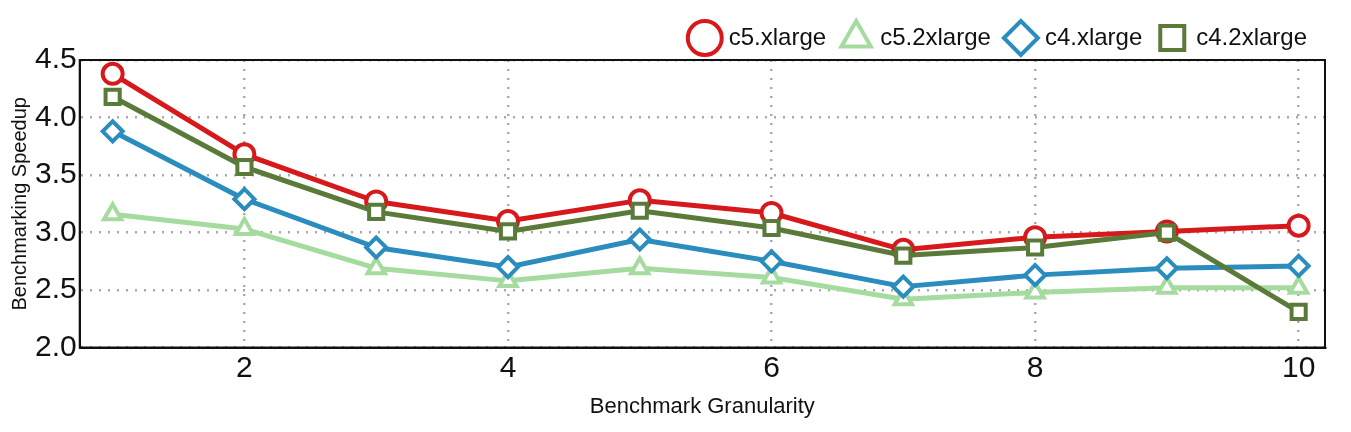 The width and height of the screenshot is (1351, 432). What do you see at coordinates (702, 405) in the screenshot?
I see `x-axis-title: Benchmark Granularity` at bounding box center [702, 405].